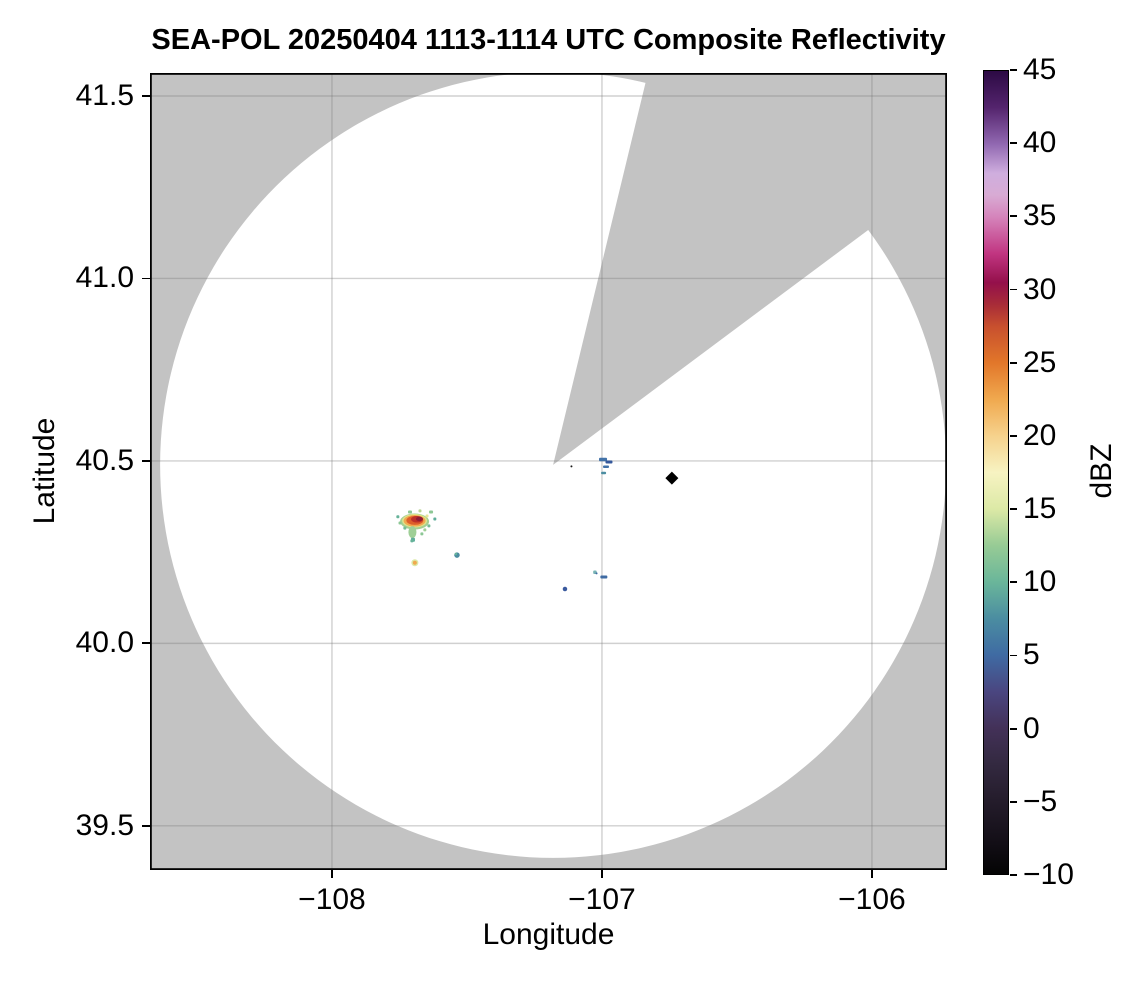 This screenshot has height=990, width=1146. Describe the element at coordinates (1031, 728) in the screenshot. I see `colorbar-tick-label: 0` at that location.